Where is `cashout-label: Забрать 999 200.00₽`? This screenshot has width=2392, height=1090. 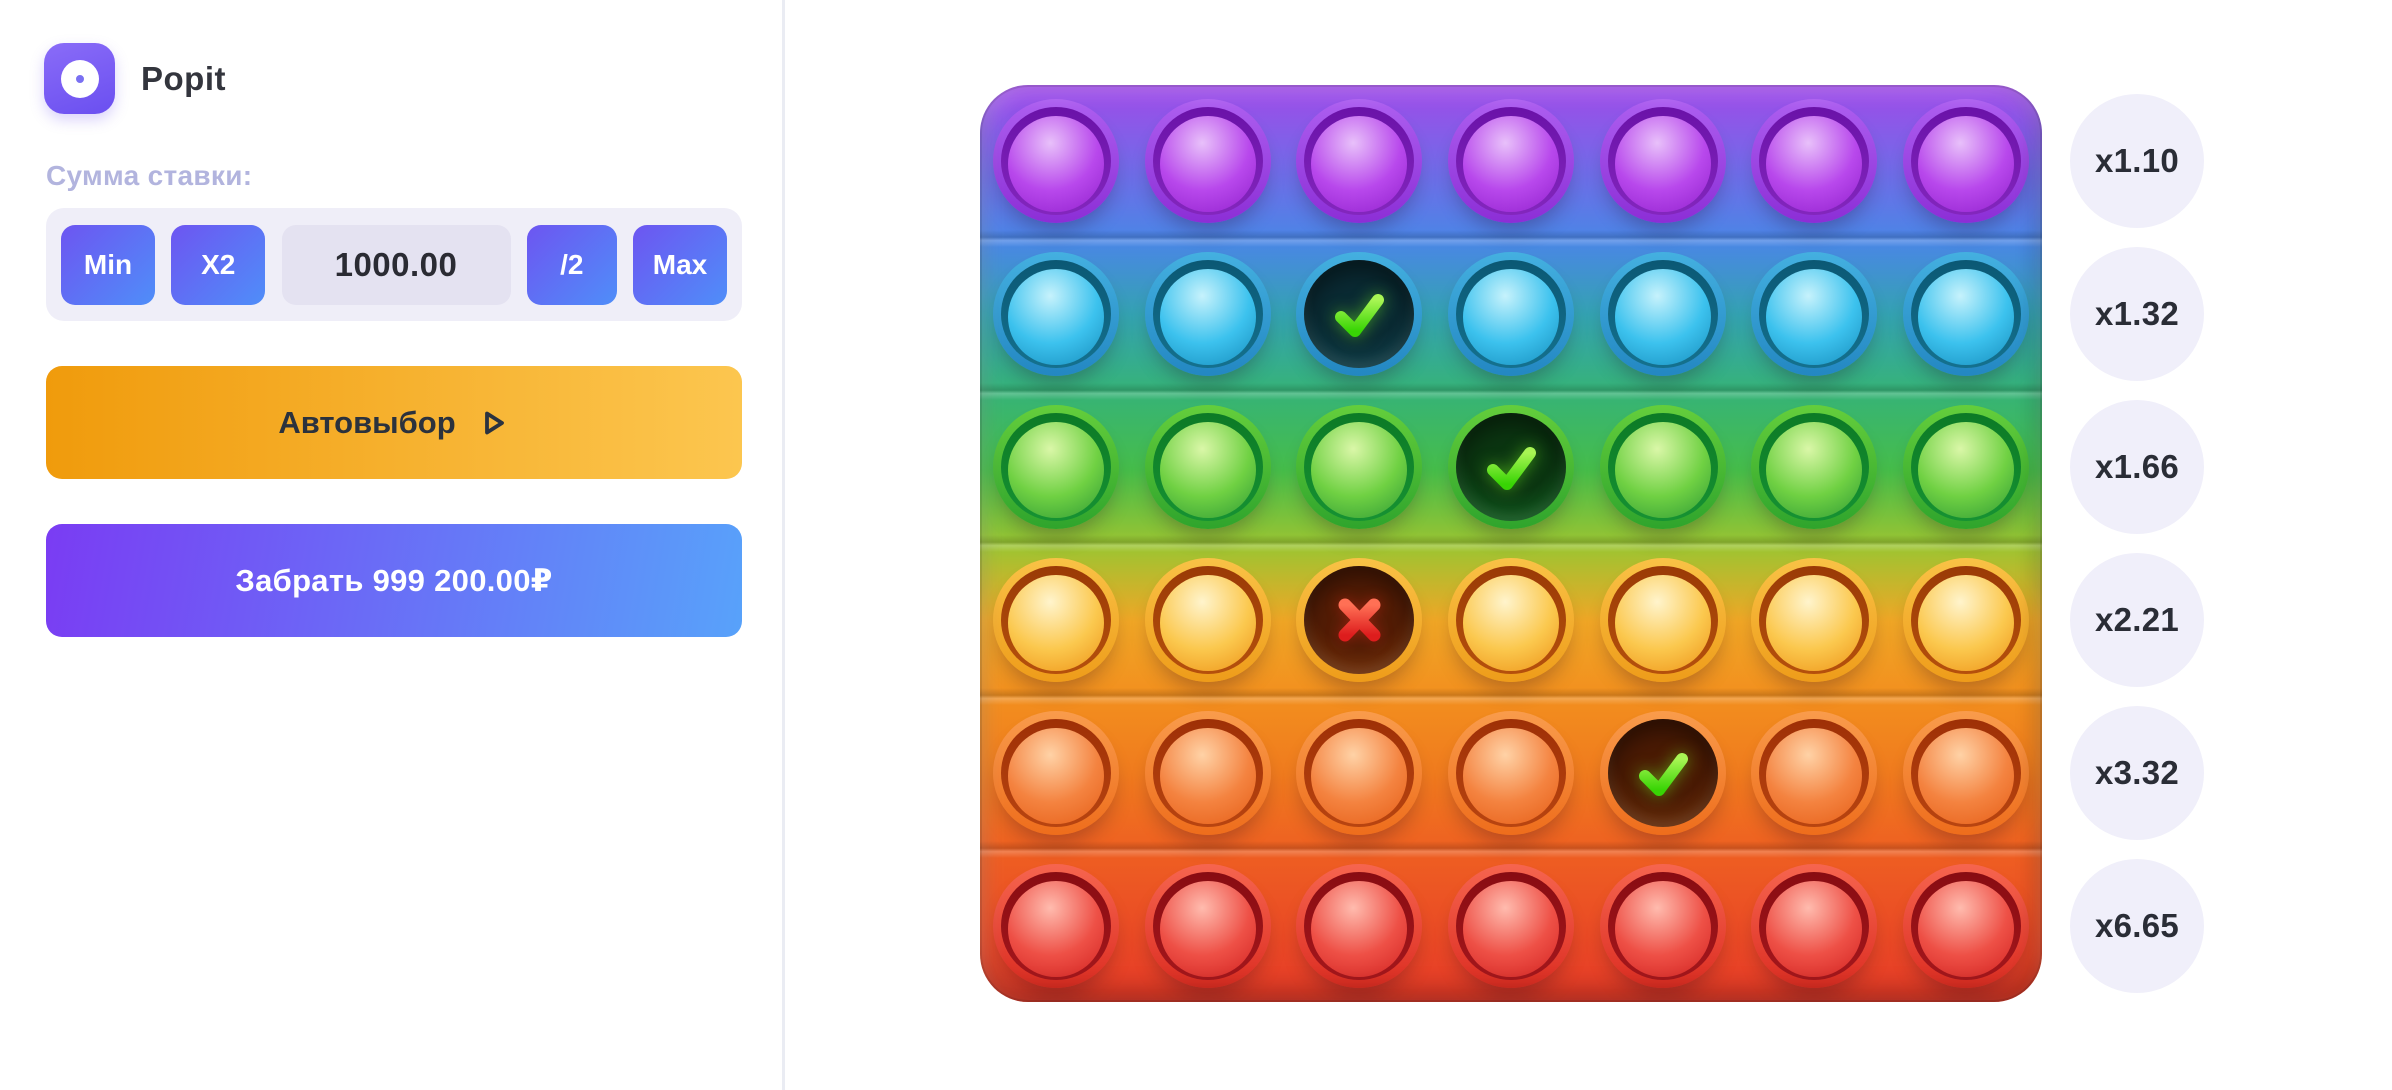
cashout-label: Забрать 999 200.00₽ is located at coordinates (394, 580).